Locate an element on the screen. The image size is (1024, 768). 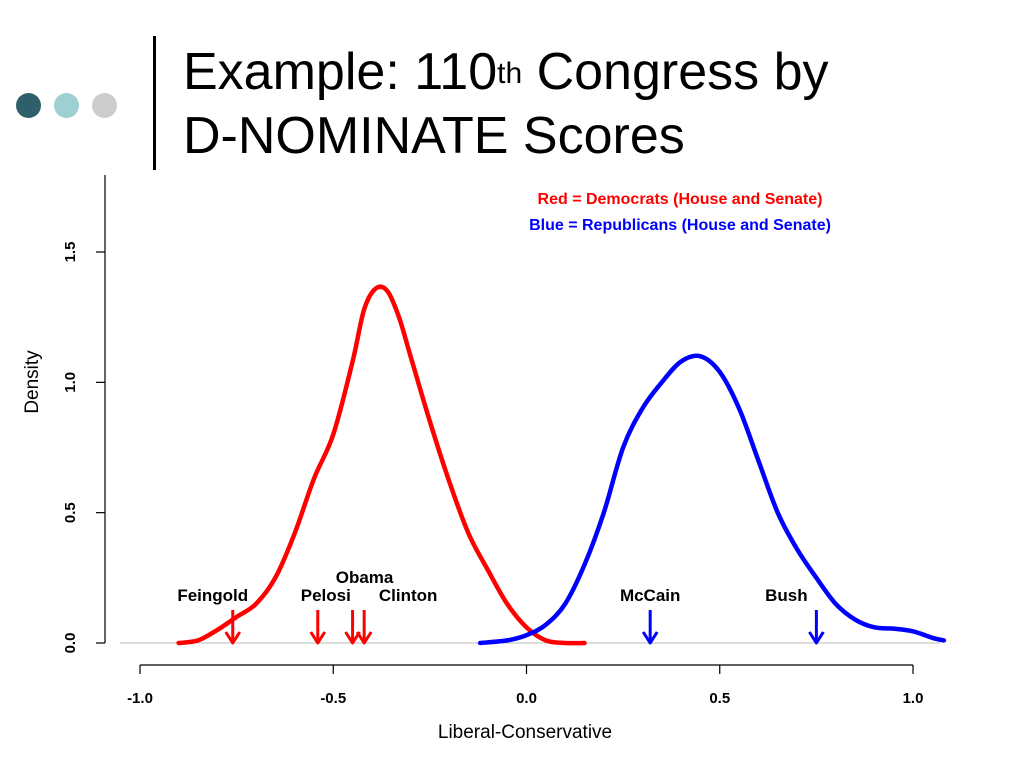
x-tick-label-4: 1.0 is located at coordinates (913, 698).